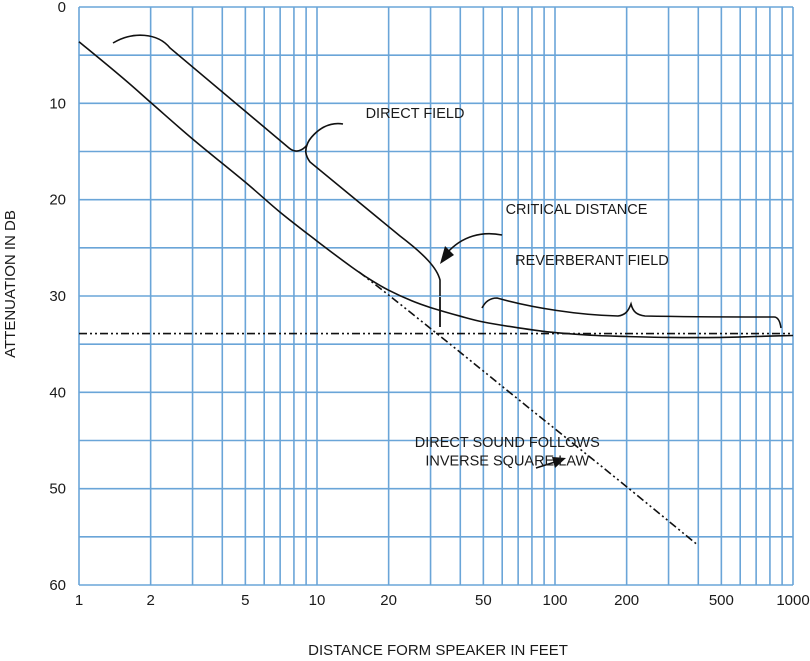  I want to click on y-tick-label: 30, so click(57, 296).